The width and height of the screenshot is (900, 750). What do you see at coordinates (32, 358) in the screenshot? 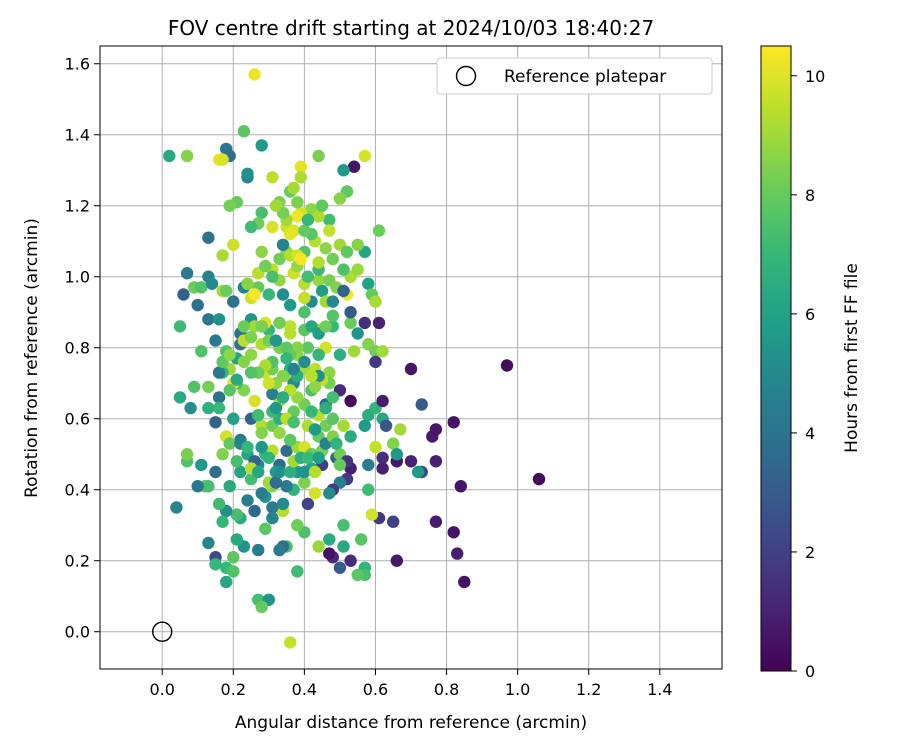
I see `y-axis-label: Rotation from reference (arcmin)` at bounding box center [32, 358].